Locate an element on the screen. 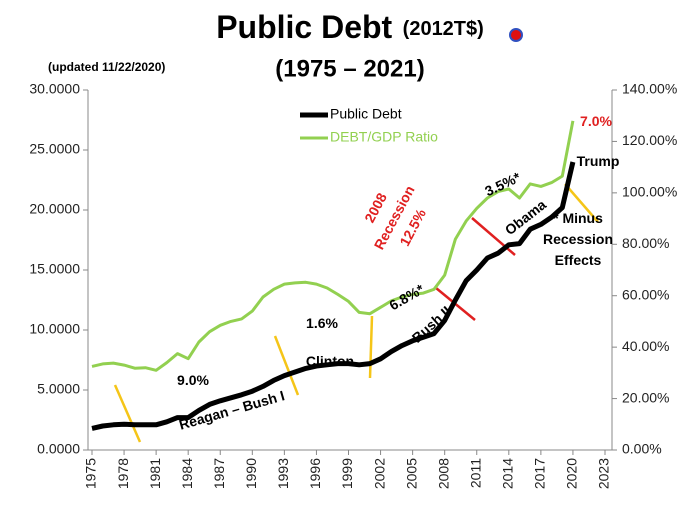  annotation: Trump is located at coordinates (598, 161).